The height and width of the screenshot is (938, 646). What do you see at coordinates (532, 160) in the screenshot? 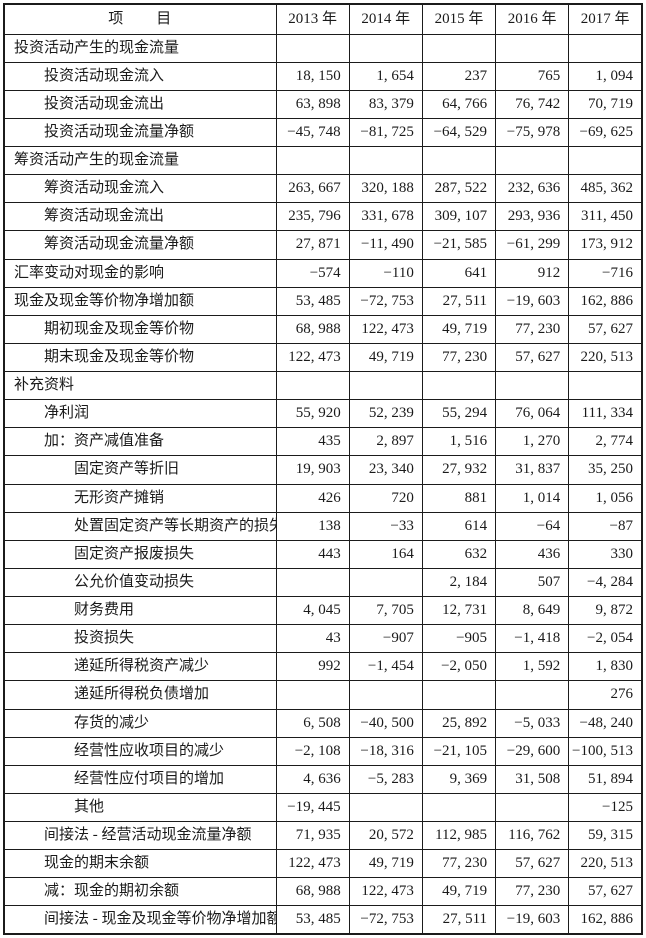
I see `value-cell-2016` at bounding box center [532, 160].